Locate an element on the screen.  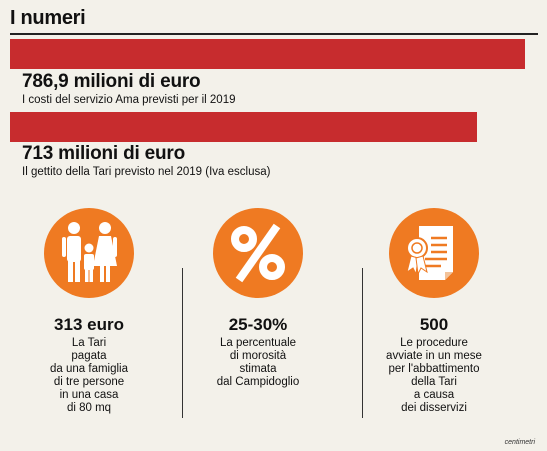
bar-value-label: 786,9 milioni di euro is located at coordinates (111, 81).